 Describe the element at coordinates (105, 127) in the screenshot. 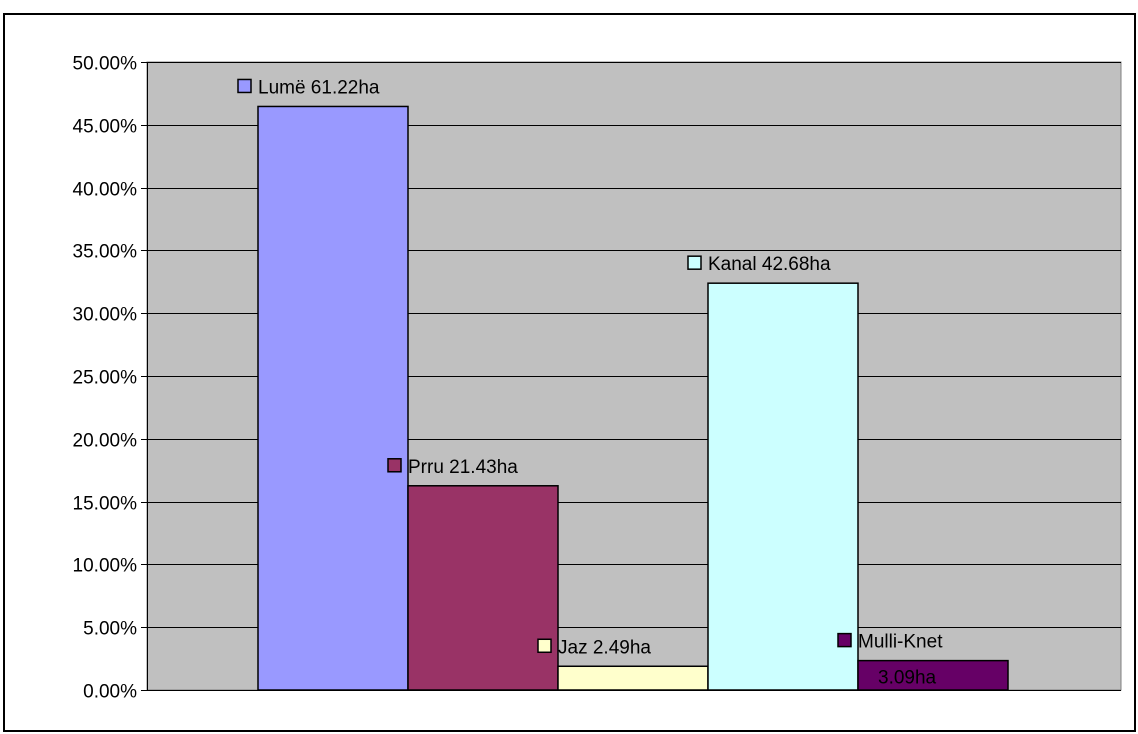

I see `y-tick-label: 45.00%` at that location.